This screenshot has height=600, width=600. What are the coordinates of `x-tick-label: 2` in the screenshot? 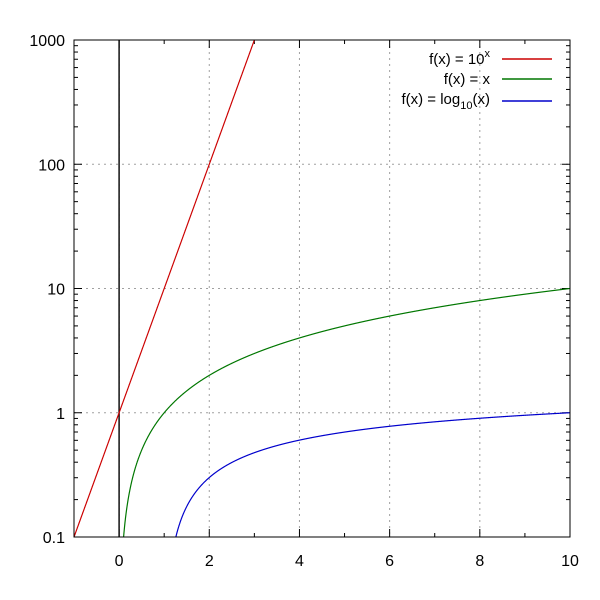 It's located at (209, 561).